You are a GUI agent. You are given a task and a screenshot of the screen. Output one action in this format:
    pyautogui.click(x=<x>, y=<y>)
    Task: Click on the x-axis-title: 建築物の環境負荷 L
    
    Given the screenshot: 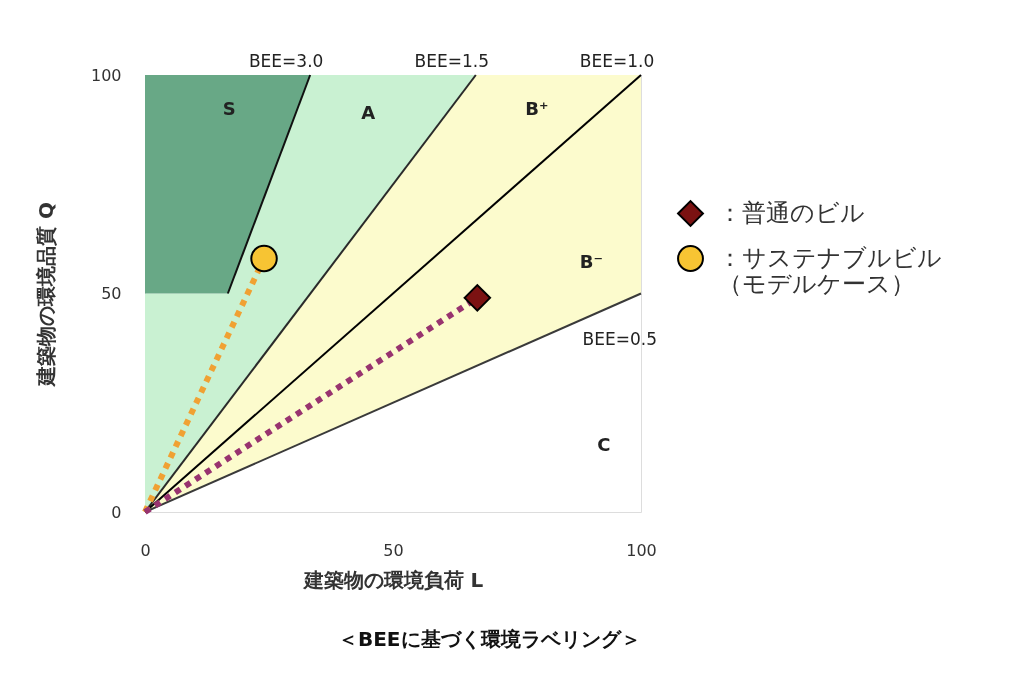 What is the action you would take?
    pyautogui.click(x=392, y=579)
    